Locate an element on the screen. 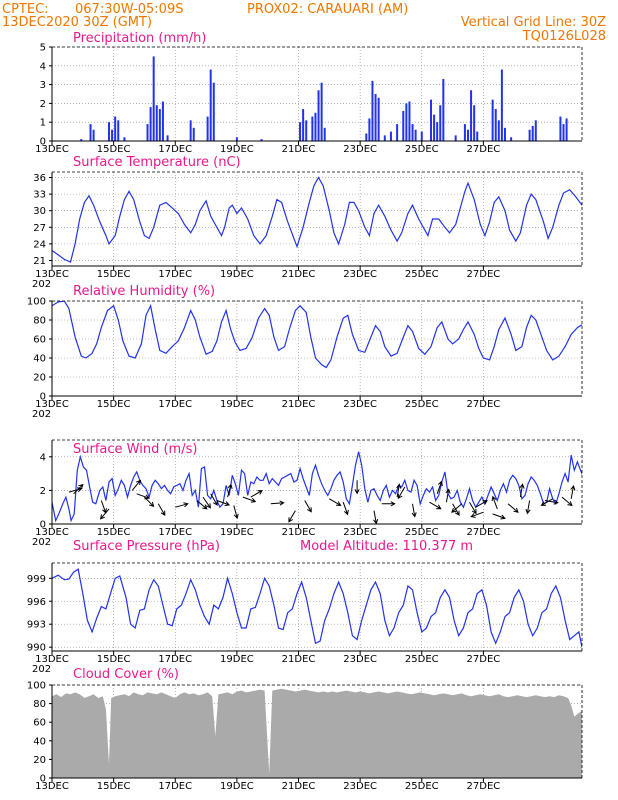 The width and height of the screenshot is (618, 800). pres-line is located at coordinates (317, 608).